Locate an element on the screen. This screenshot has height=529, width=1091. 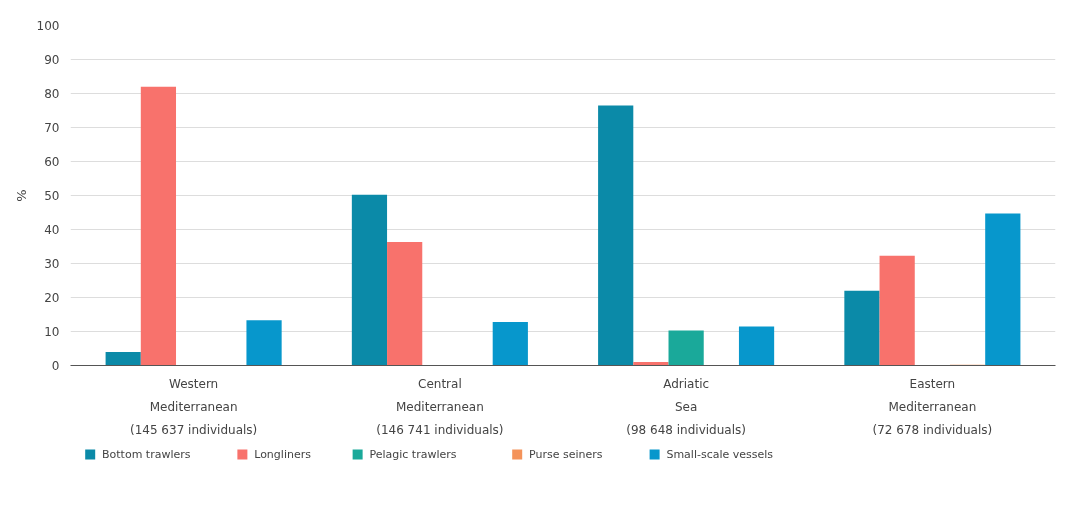
category-label: Central Mediterranean (146 741 individuals) is located at coordinates (440, 406).